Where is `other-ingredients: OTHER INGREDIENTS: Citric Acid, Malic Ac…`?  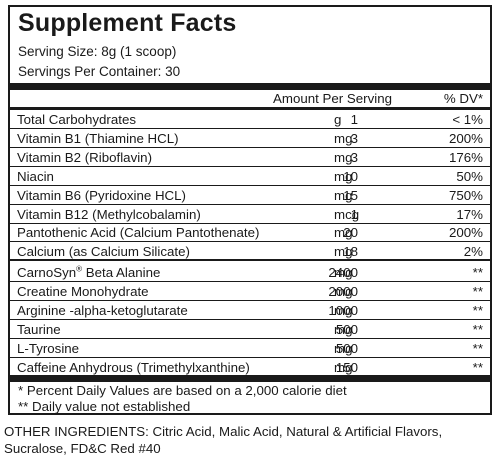 other-ingredients: OTHER INGREDIENTS: Citric Acid, Malic Ac… is located at coordinates (223, 440).